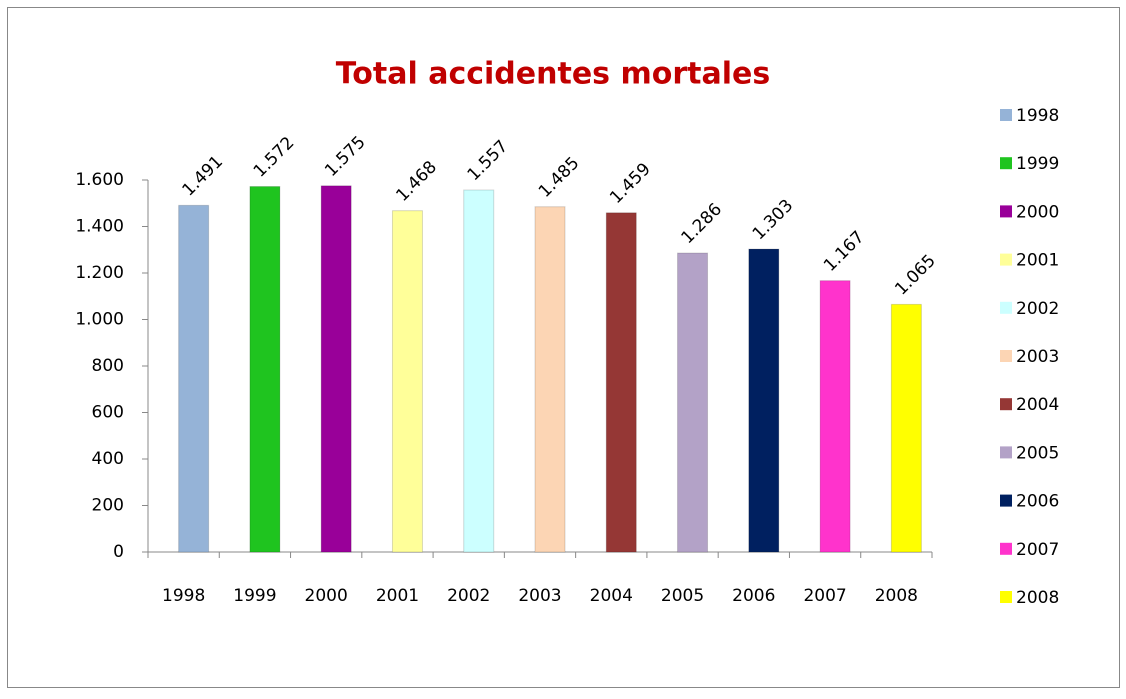 The width and height of the screenshot is (1126, 699). What do you see at coordinates (611, 596) in the screenshot?
I see `x-tick-label: 2004` at bounding box center [611, 596].